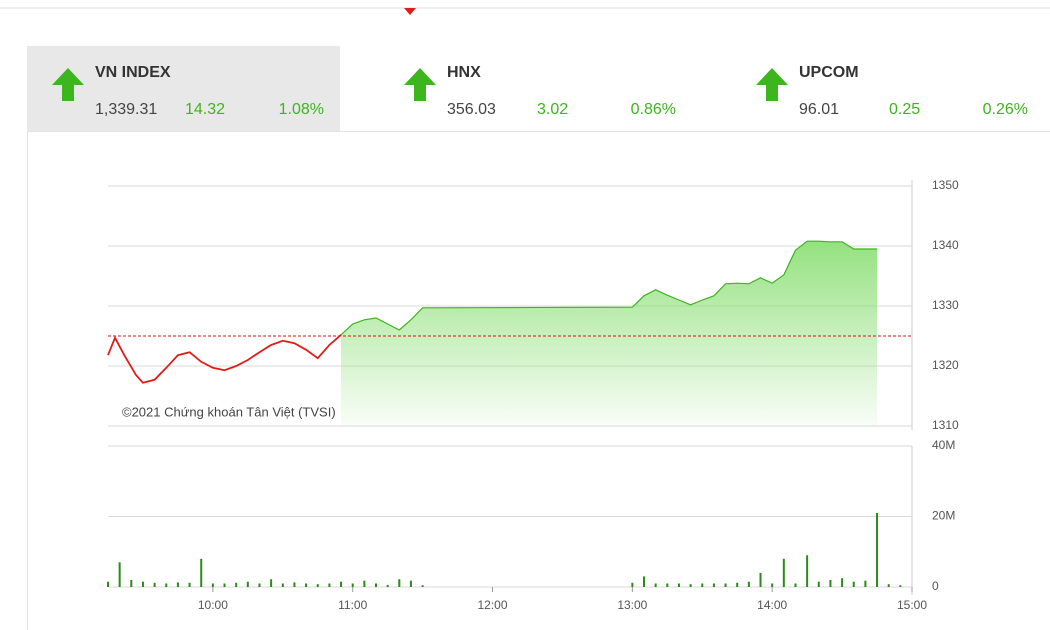 The height and width of the screenshot is (630, 1050). What do you see at coordinates (632, 605) in the screenshot?
I see `x-tick-label: 13:00` at bounding box center [632, 605].